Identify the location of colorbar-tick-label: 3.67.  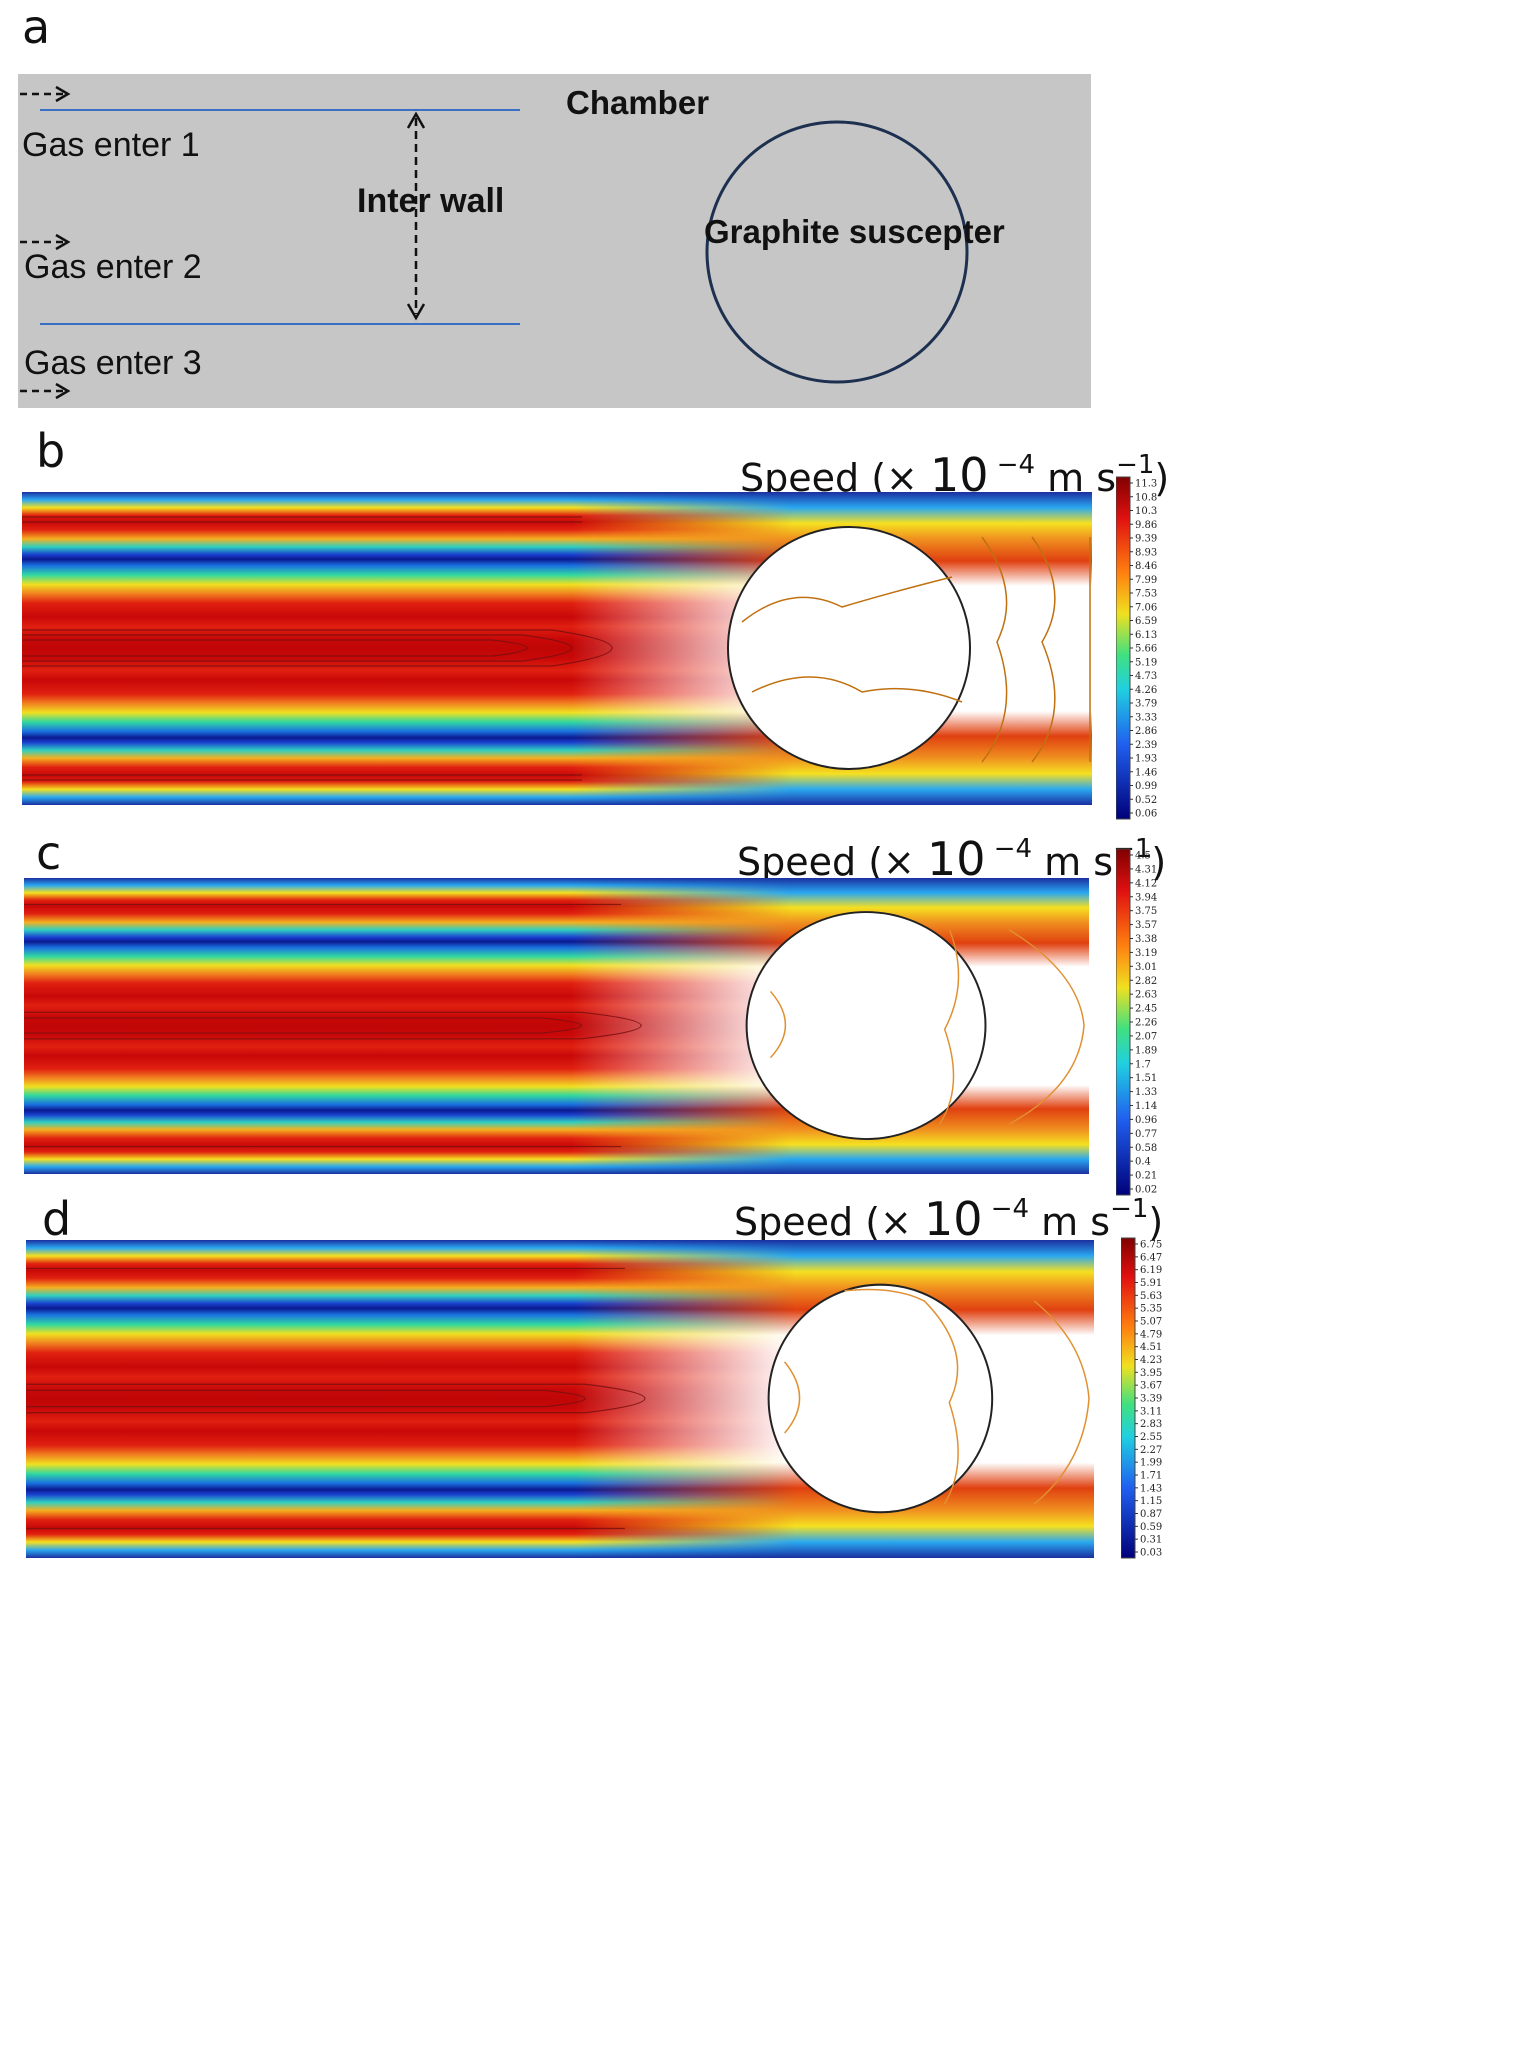
(1151, 1386).